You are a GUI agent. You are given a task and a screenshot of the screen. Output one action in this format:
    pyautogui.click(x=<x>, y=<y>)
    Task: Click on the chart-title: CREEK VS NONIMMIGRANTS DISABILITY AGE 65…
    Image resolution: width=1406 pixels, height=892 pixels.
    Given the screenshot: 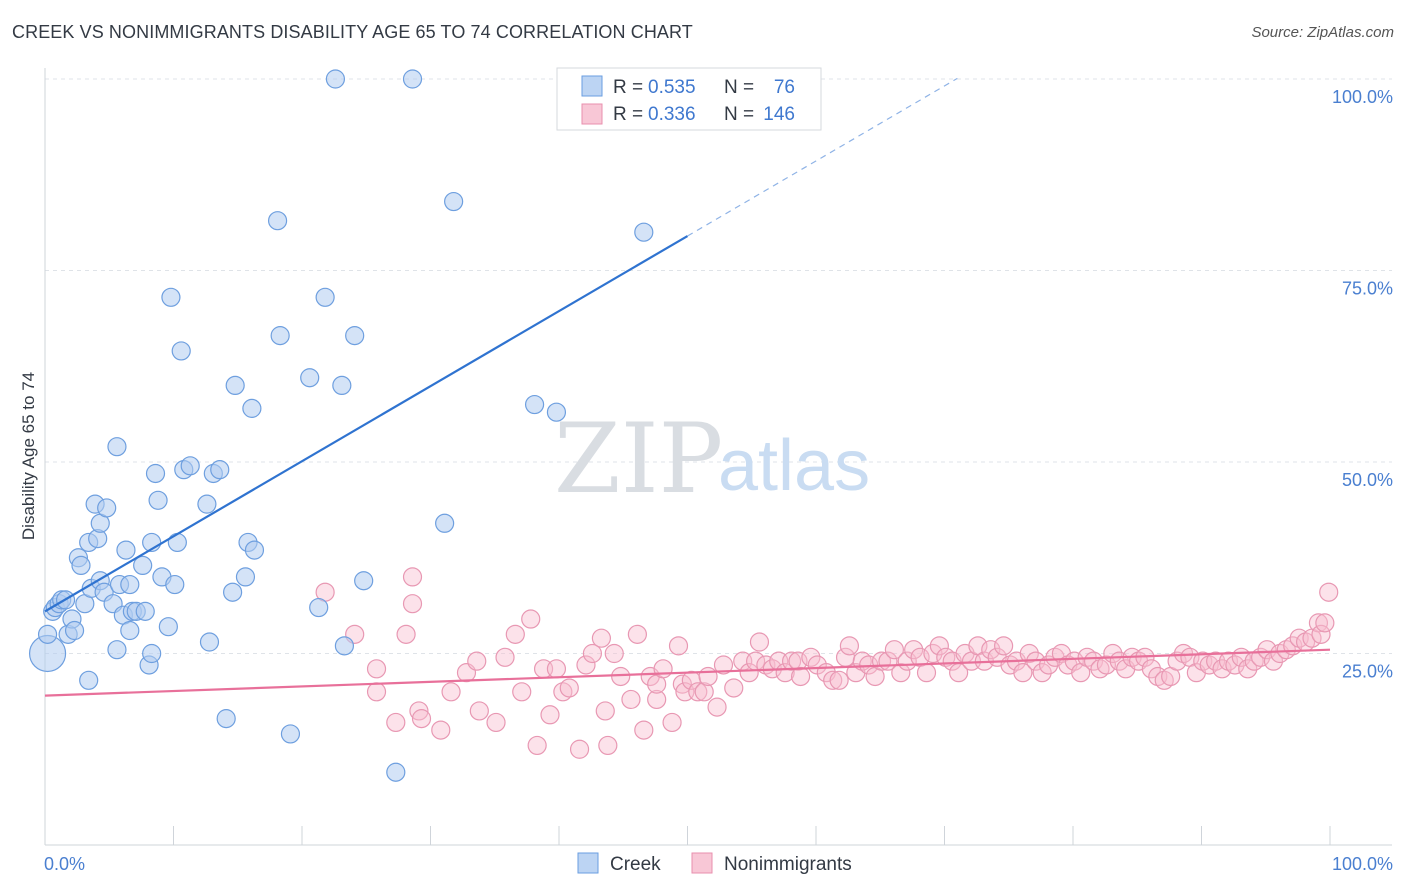 What is the action you would take?
    pyautogui.click(x=352, y=32)
    